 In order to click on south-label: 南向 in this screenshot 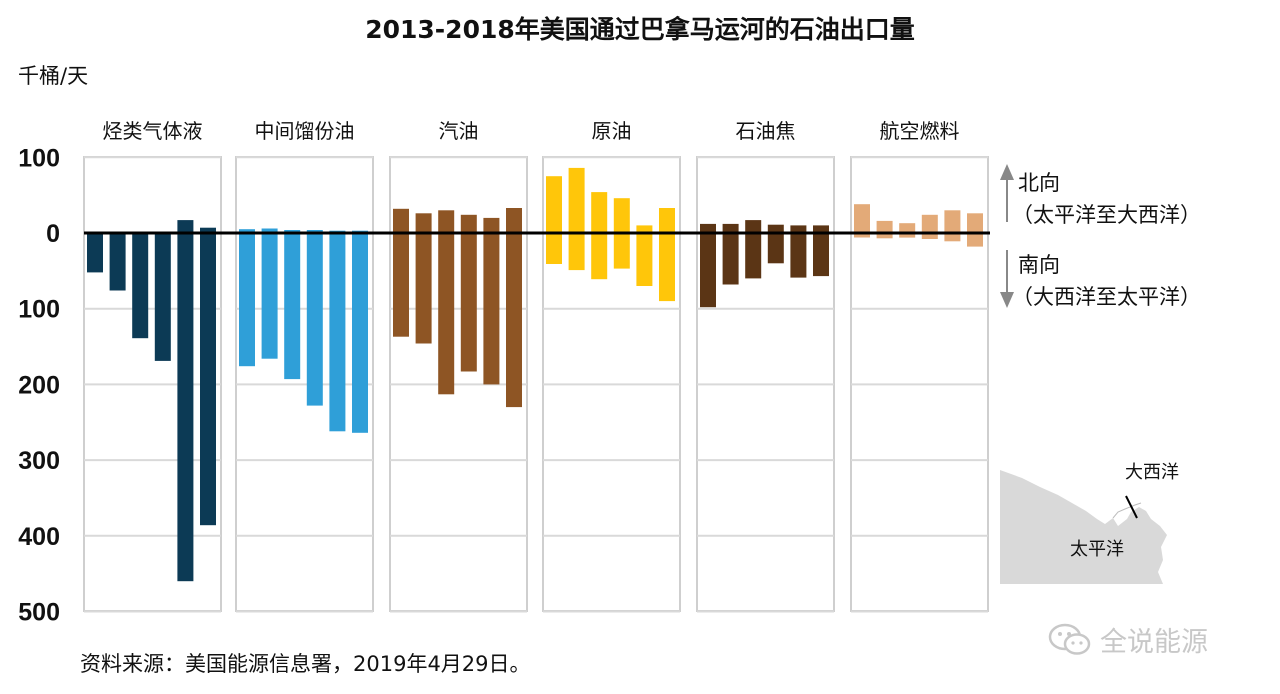, I will do `click(1039, 265)`.